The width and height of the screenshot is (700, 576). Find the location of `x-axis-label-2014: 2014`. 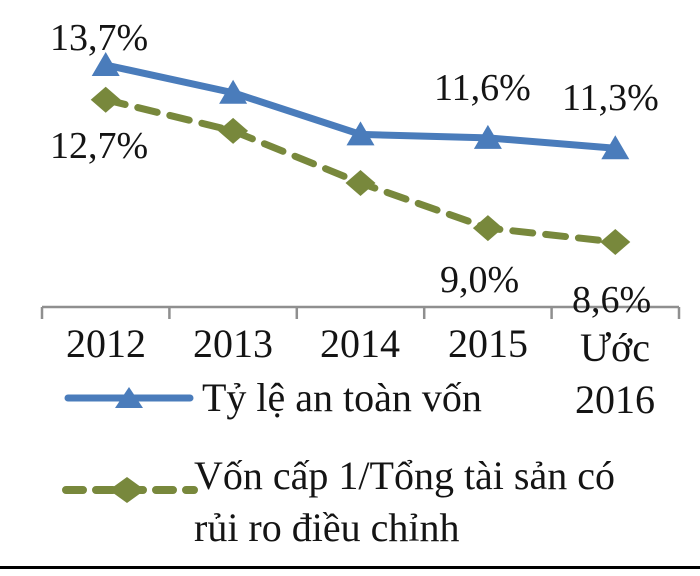

x-axis-label-2014: 2014 is located at coordinates (360, 343).